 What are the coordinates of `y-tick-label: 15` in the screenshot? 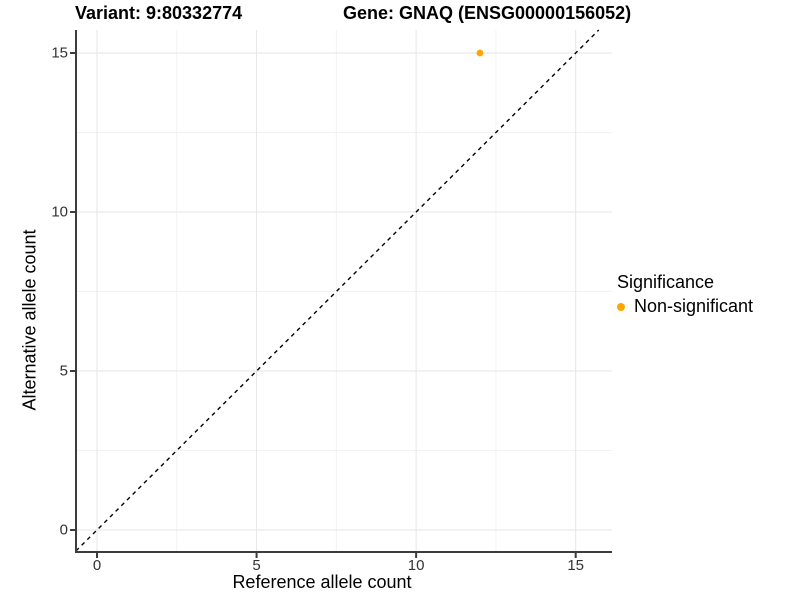 It's located at (59, 53).